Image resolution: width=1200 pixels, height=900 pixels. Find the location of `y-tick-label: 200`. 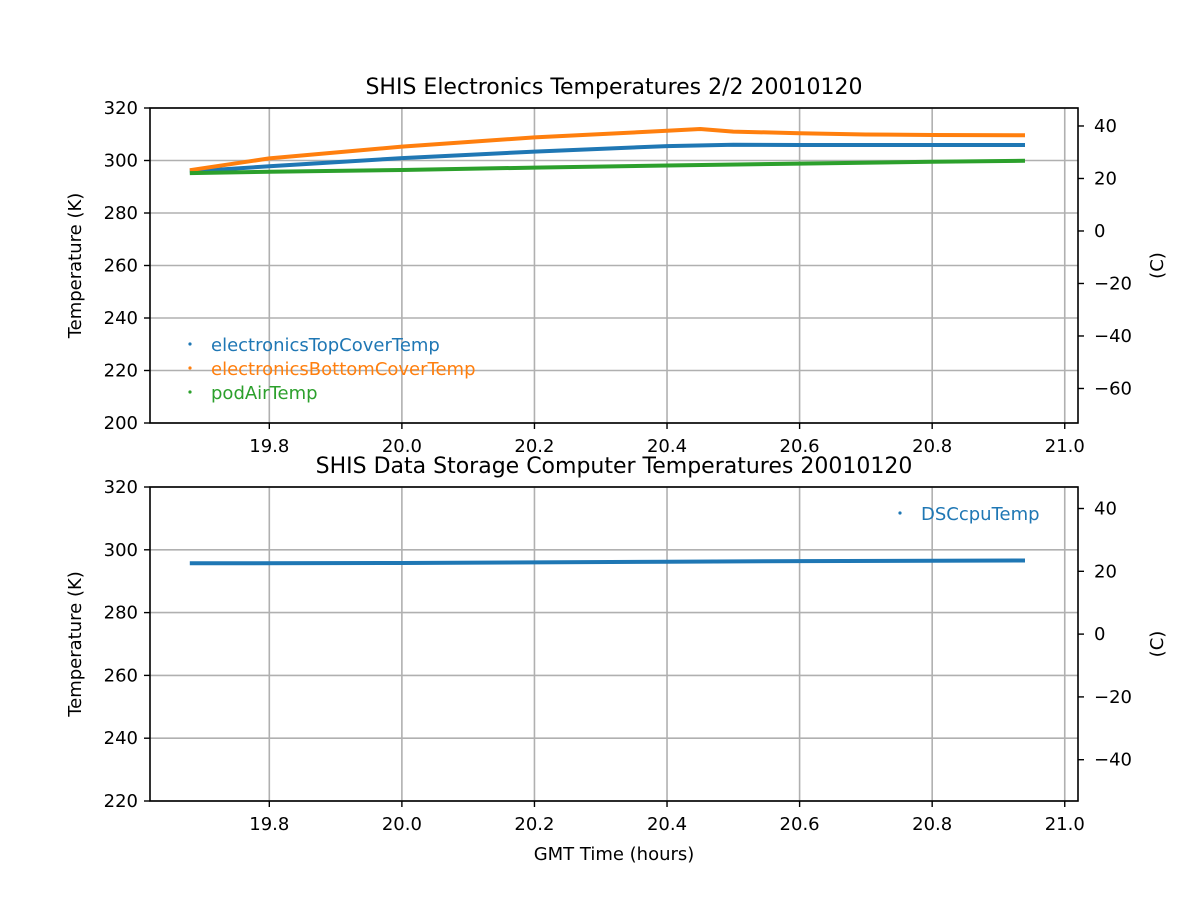

y-tick-label: 200 is located at coordinates (121, 423).